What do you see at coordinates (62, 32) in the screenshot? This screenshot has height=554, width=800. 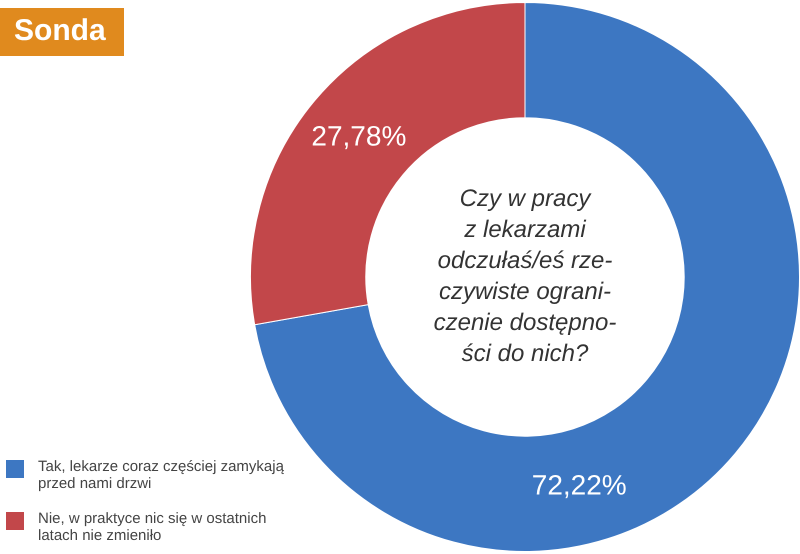 I see `chart-title: Sonda` at bounding box center [62, 32].